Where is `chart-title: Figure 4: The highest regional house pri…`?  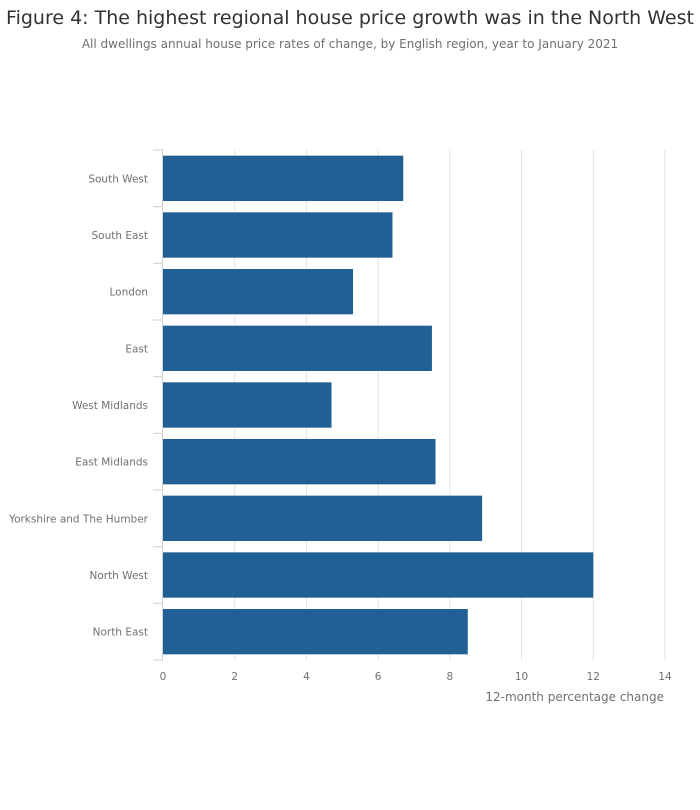 chart-title: Figure 4: The highest regional house pri… is located at coordinates (350, 18).